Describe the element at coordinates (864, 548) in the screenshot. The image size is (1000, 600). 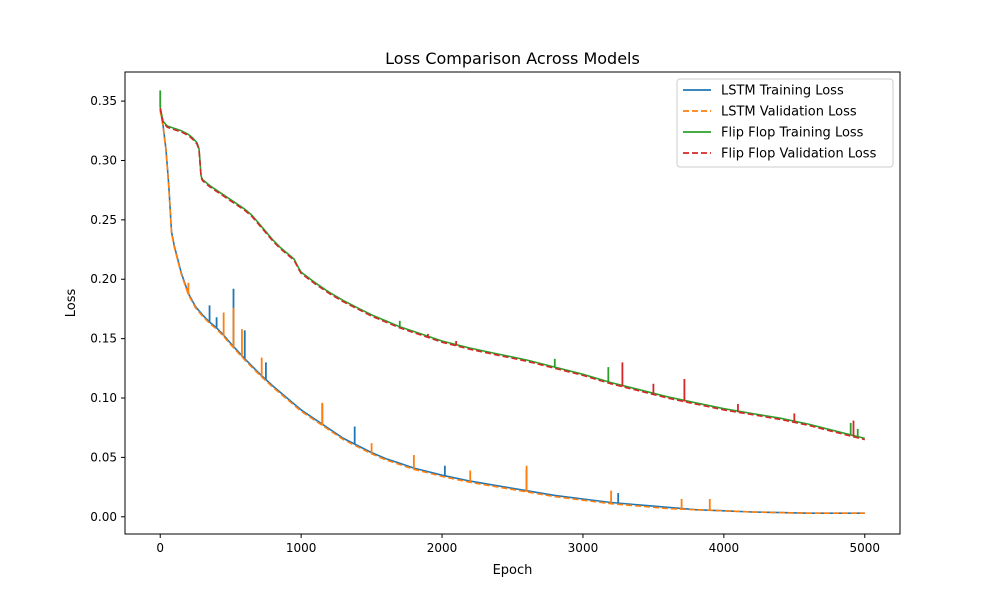
I see `x-tick-label-5: 5000` at that location.